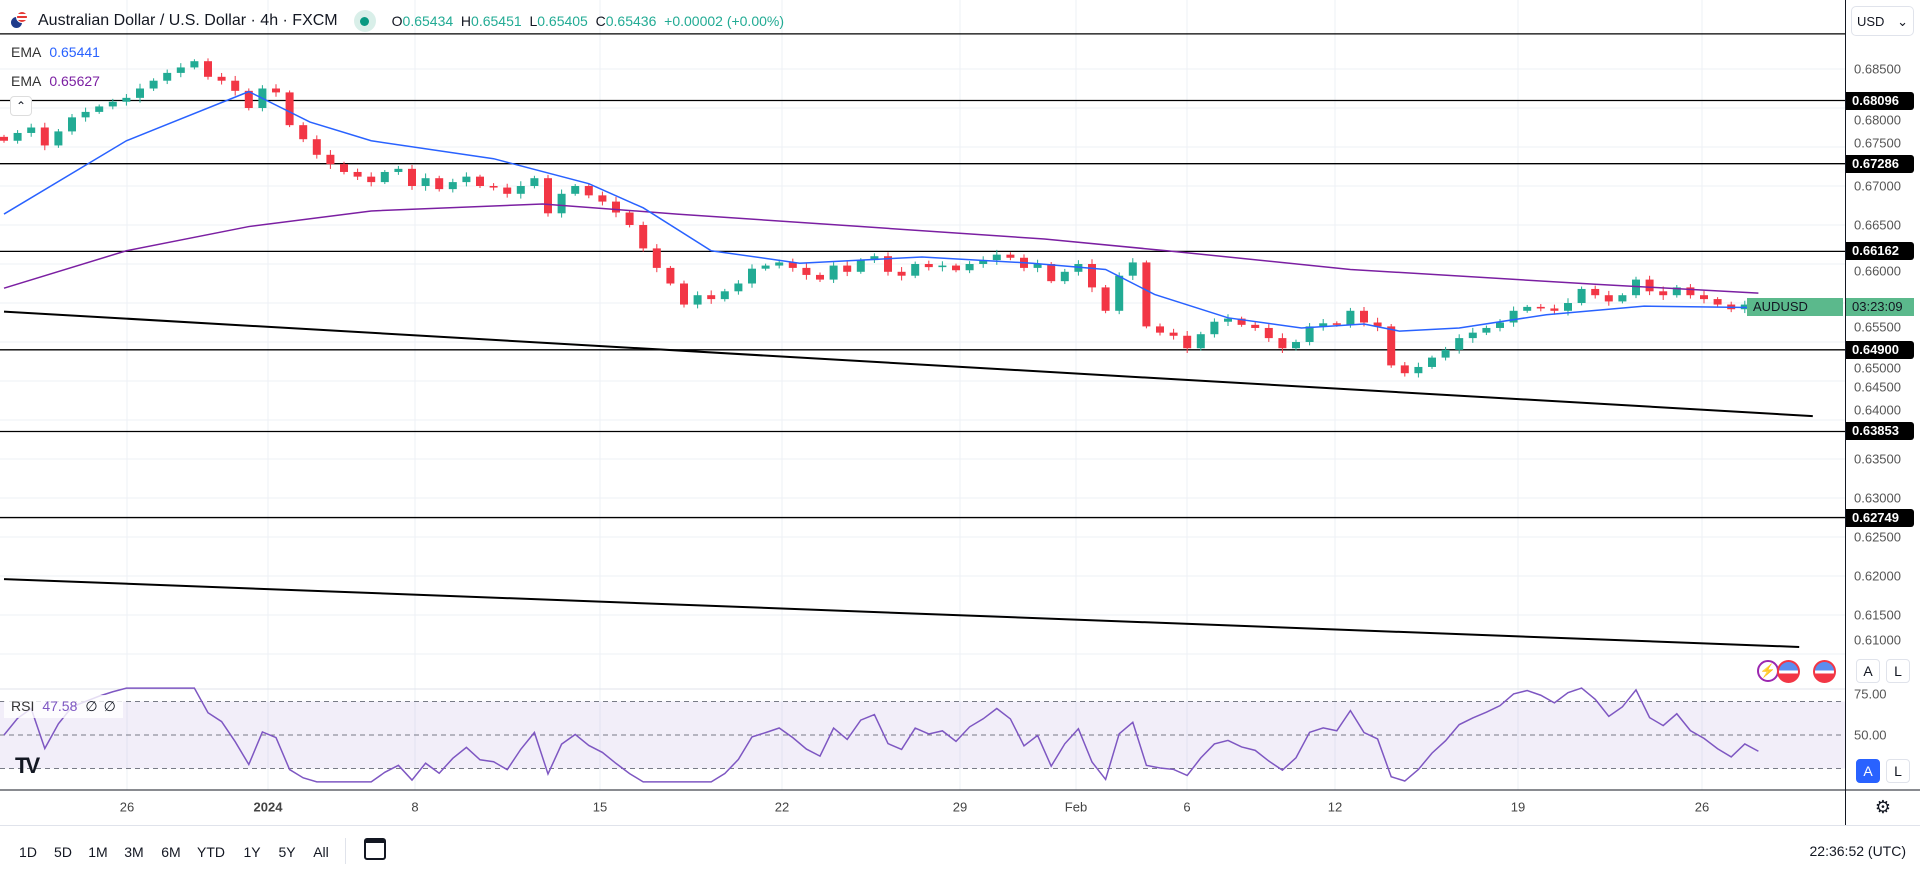 The image size is (1920, 874). What do you see at coordinates (1768, 671) in the screenshot?
I see `lightning-event-icon: ⚡` at bounding box center [1768, 671].